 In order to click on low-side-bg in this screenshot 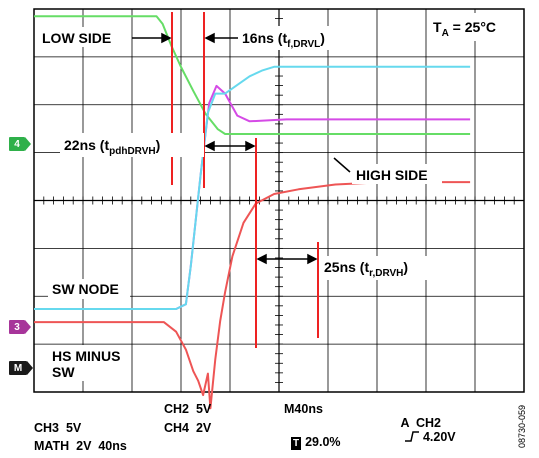, I will do `click(83, 37)`.